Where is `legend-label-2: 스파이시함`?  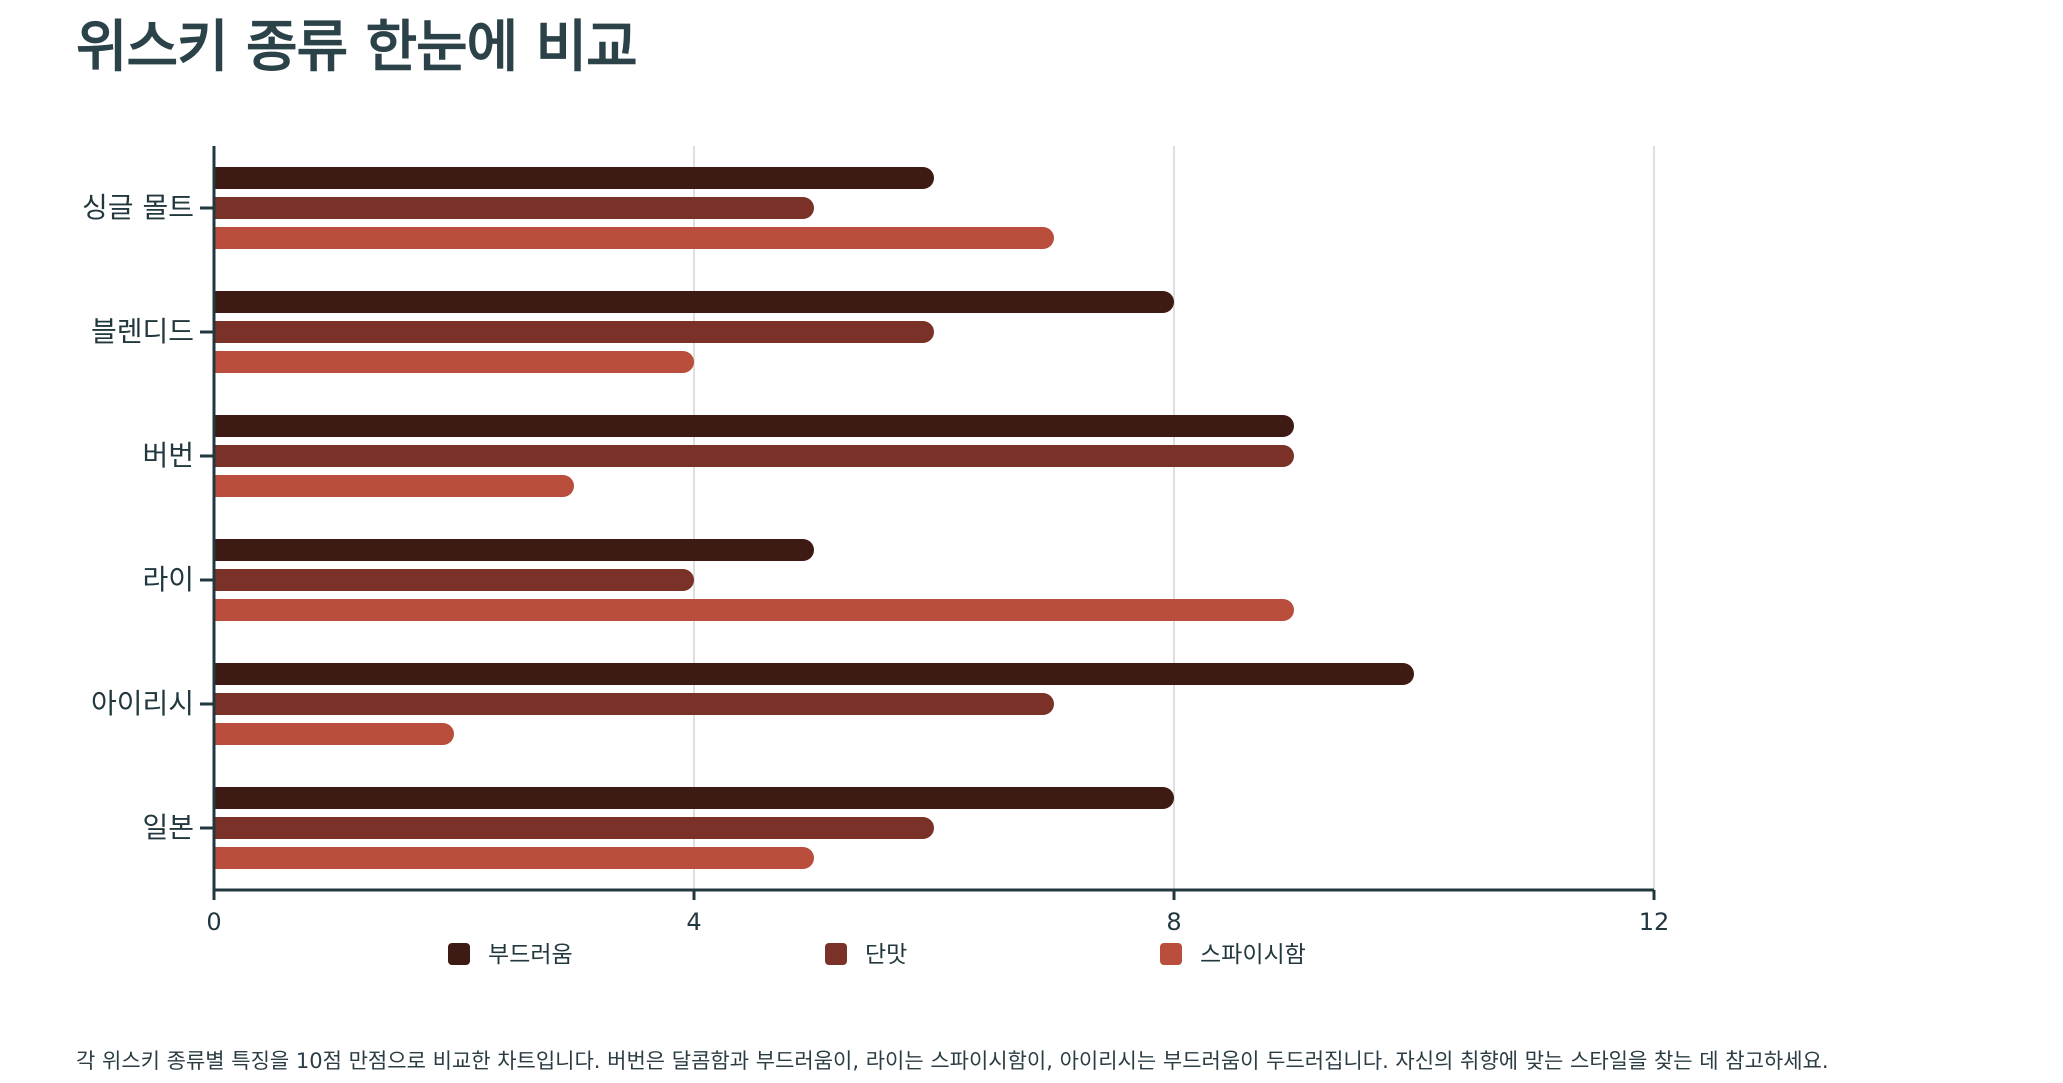 legend-label-2: 스파이시함 is located at coordinates (1253, 955).